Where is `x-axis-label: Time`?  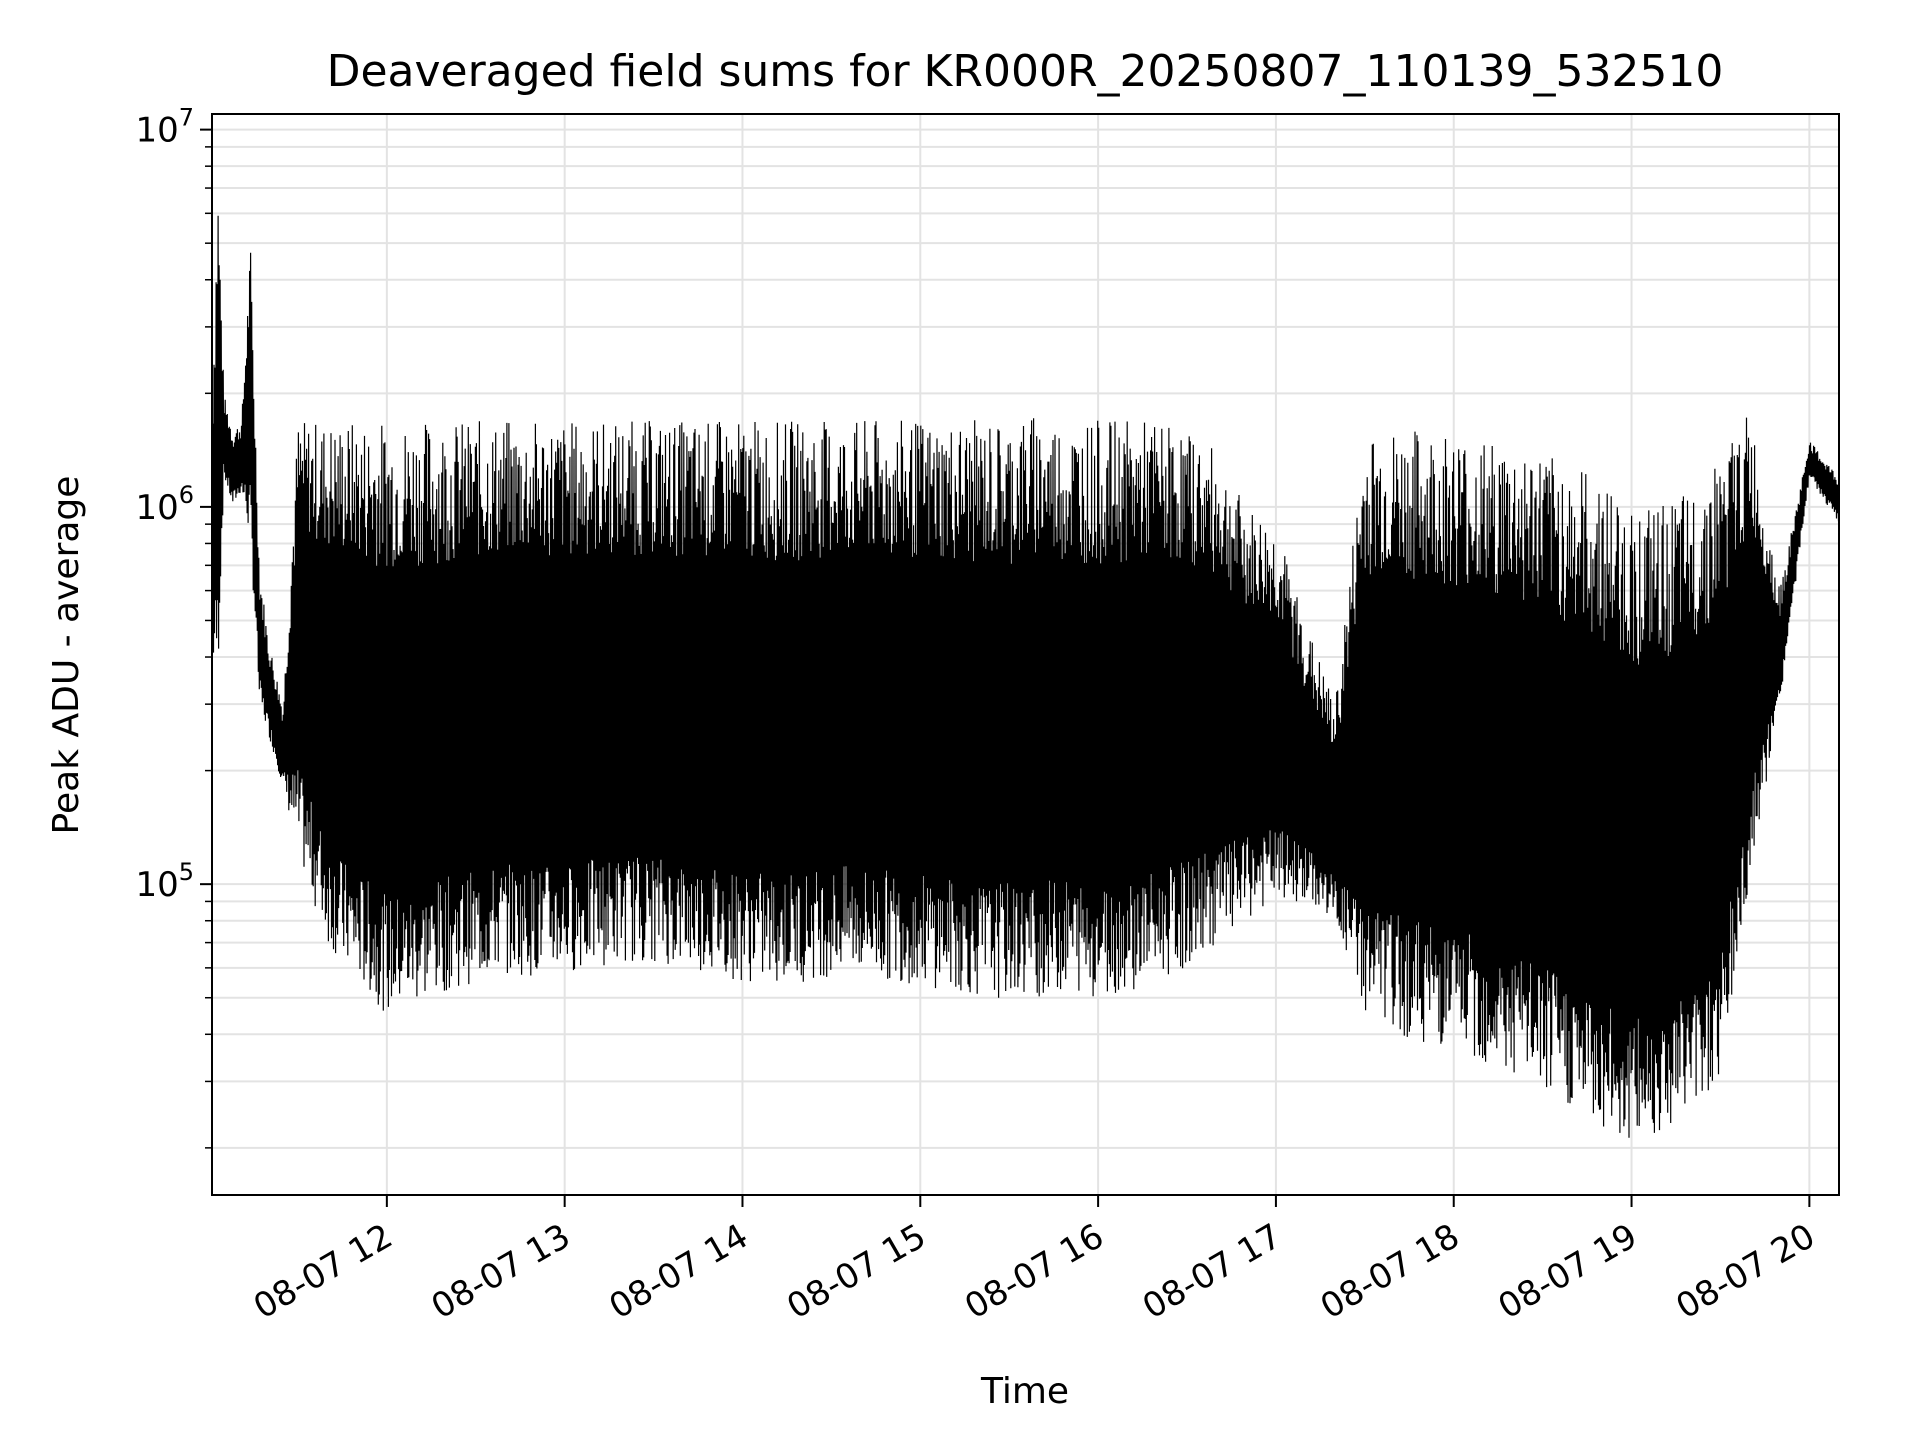
x-axis-label: Time is located at coordinates (1024, 1391).